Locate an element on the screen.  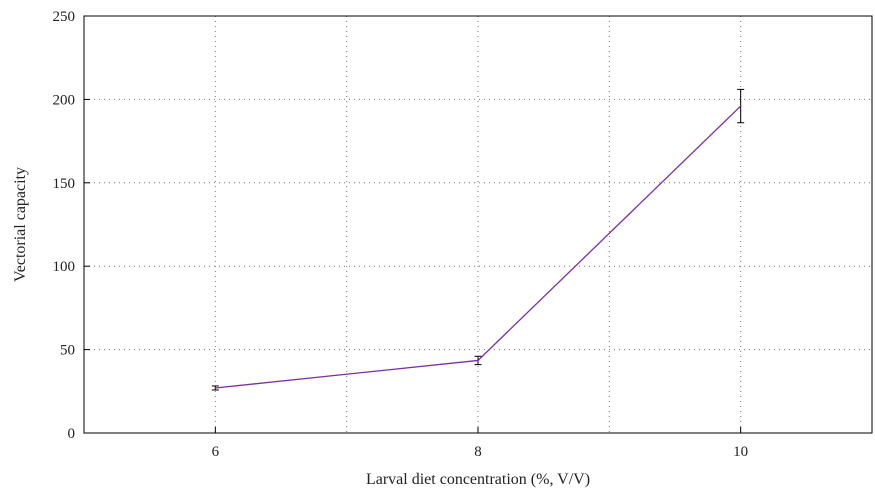
y-tick-label: 100 is located at coordinates (64, 267).